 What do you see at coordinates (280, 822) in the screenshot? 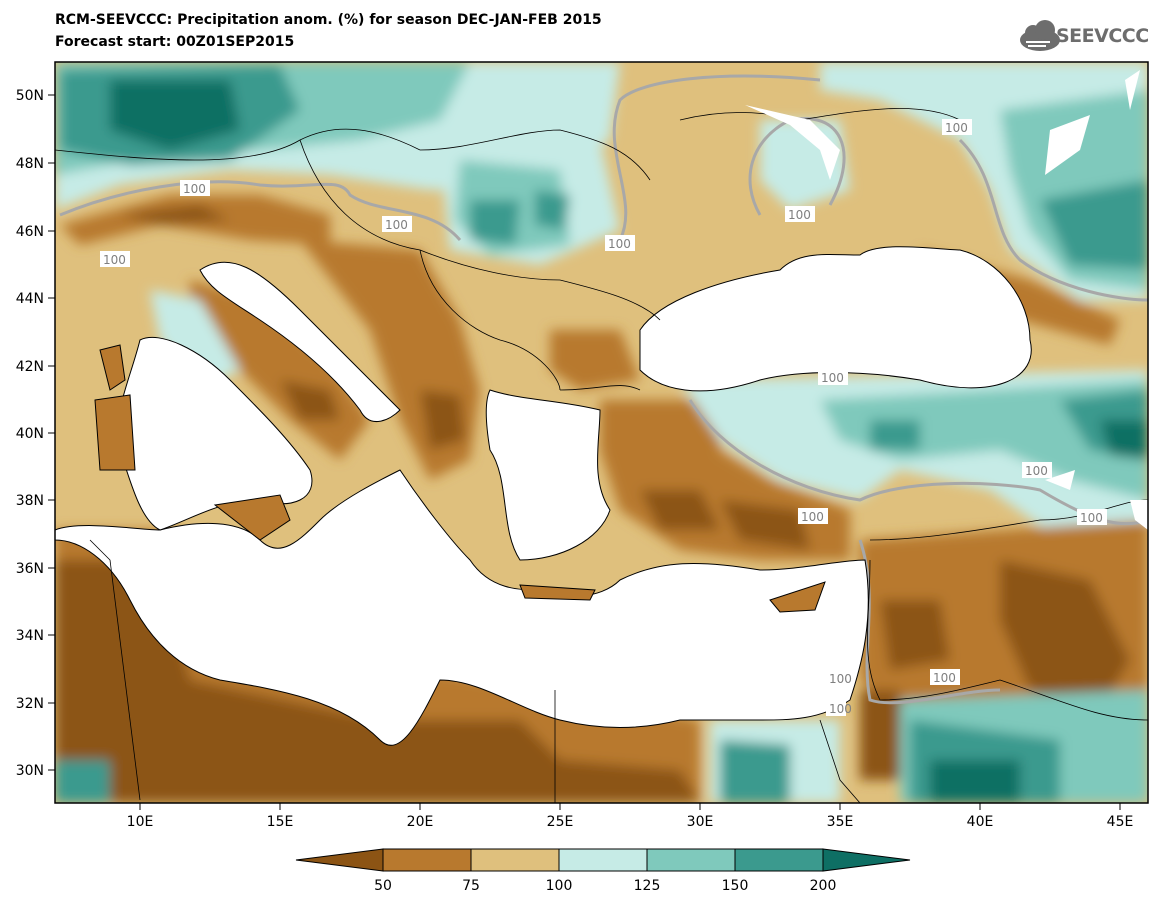
I see `lon-label: 15E` at bounding box center [280, 822].